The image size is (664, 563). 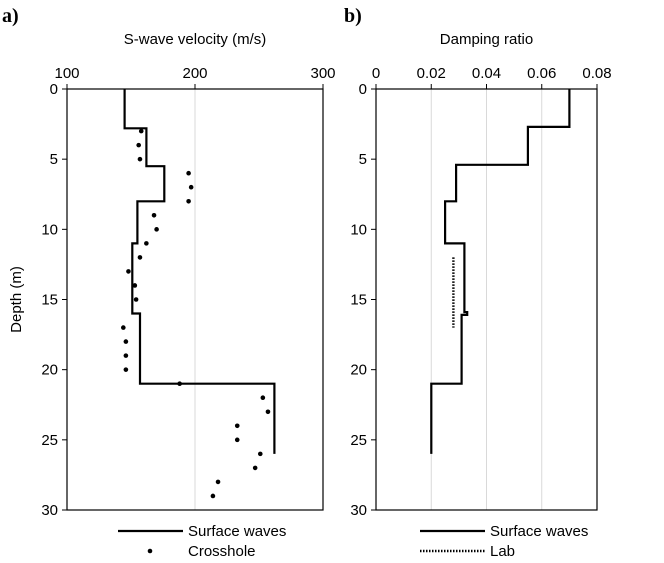 I want to click on y-tick-label-damping: 0, so click(x=363, y=89).